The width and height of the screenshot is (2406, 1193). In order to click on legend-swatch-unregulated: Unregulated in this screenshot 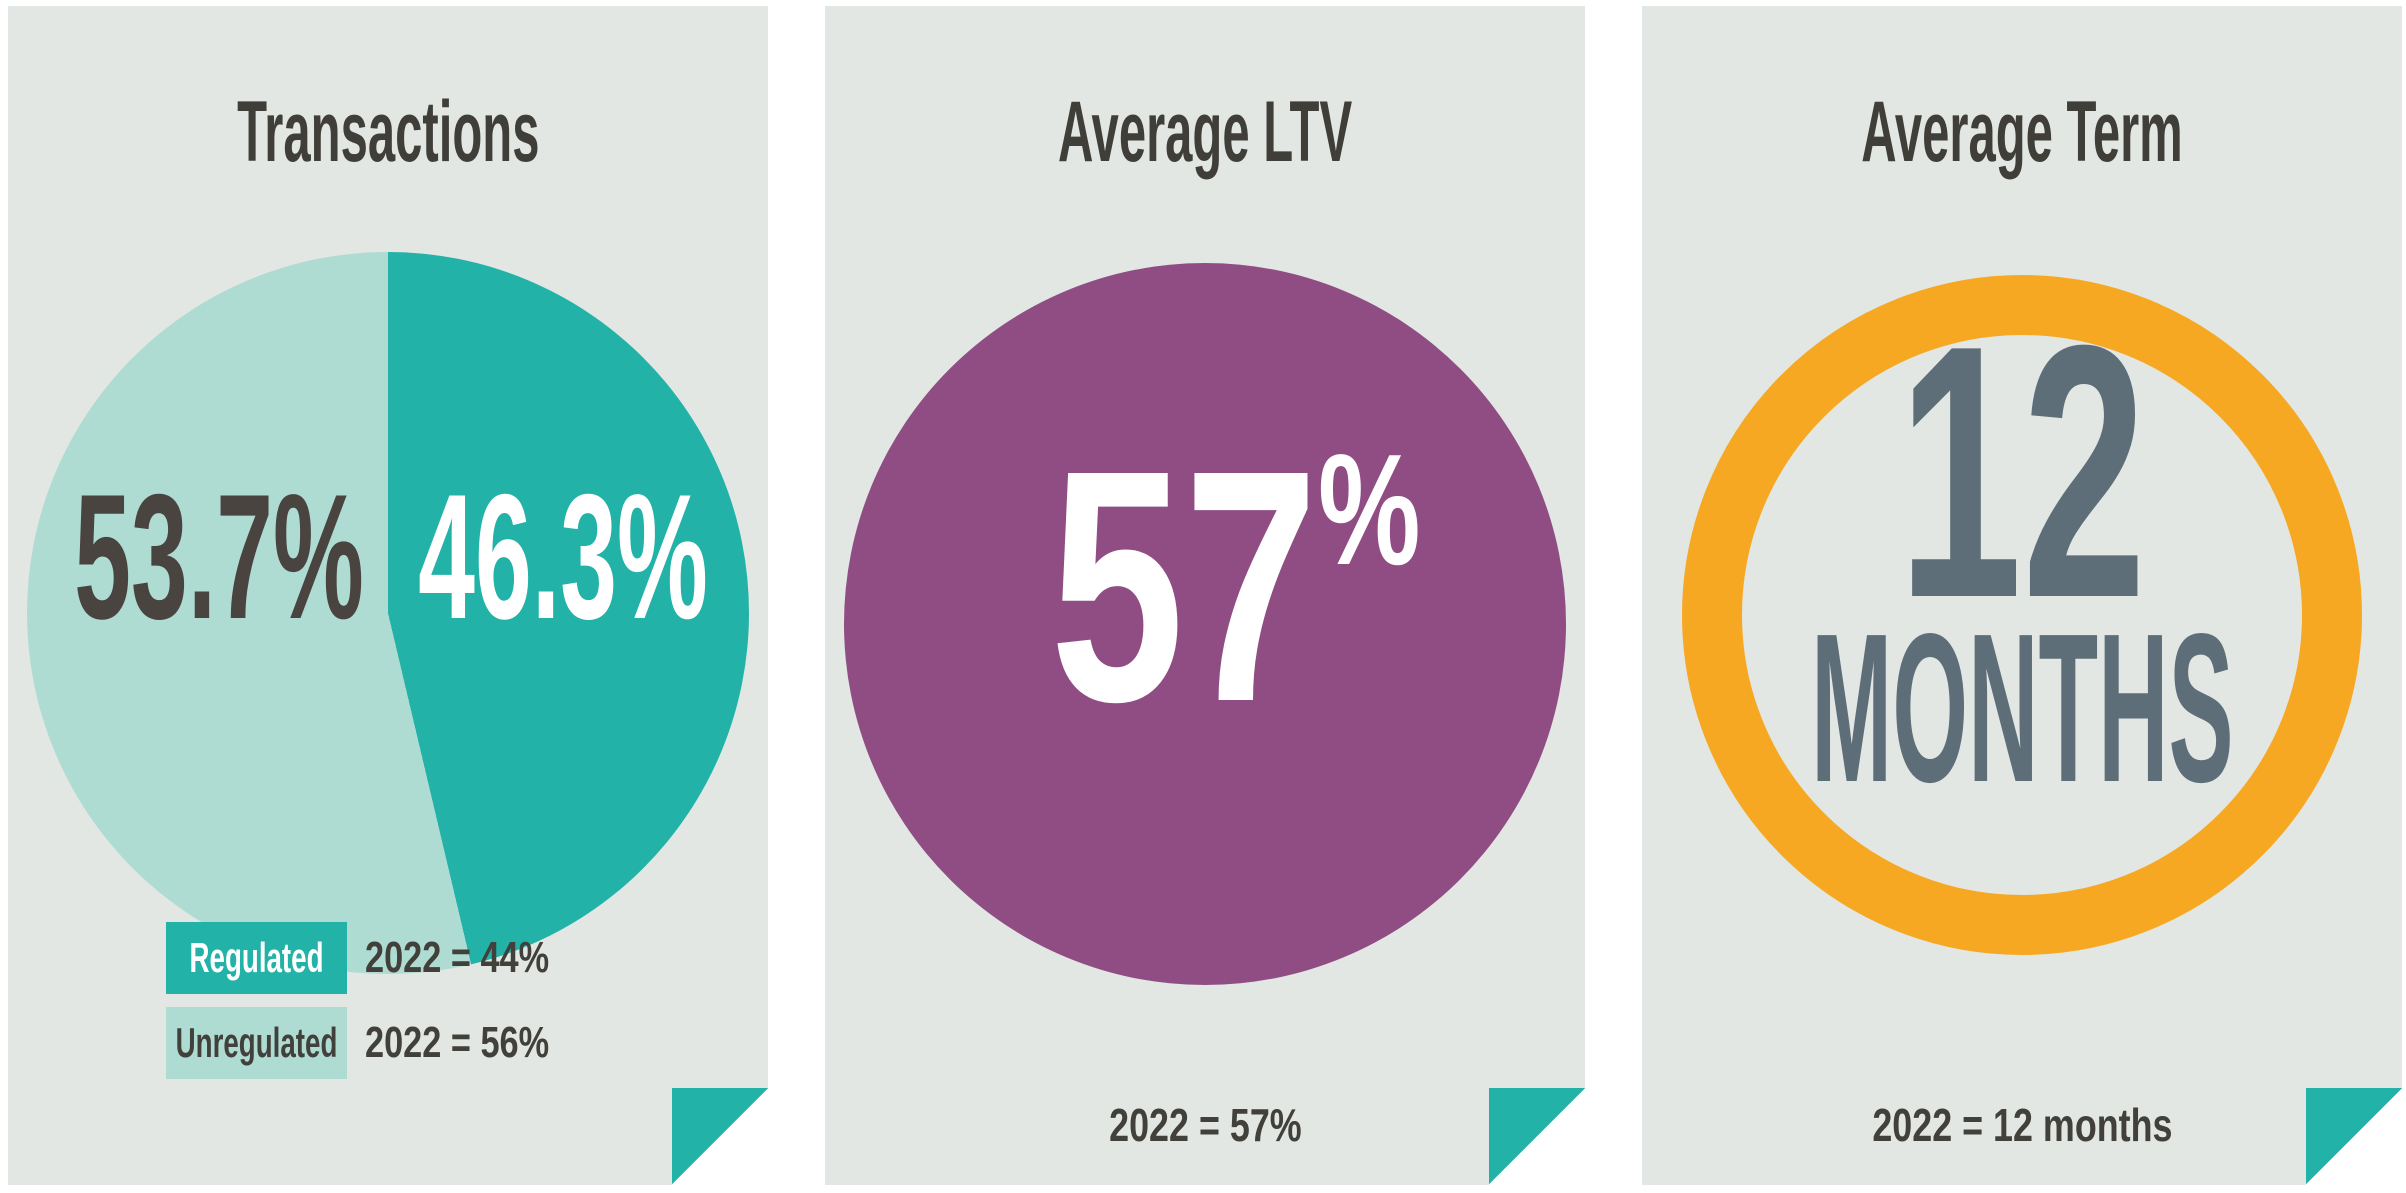, I will do `click(256, 1043)`.